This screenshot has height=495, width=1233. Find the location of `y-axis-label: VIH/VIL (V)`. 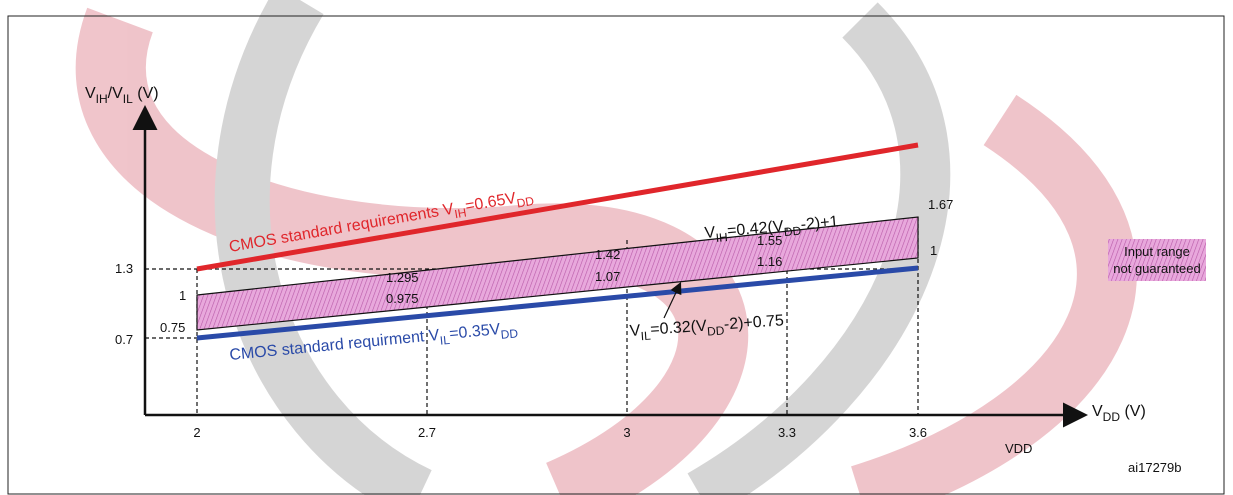

y-axis-label: VIH/VIL (V) is located at coordinates (122, 95).